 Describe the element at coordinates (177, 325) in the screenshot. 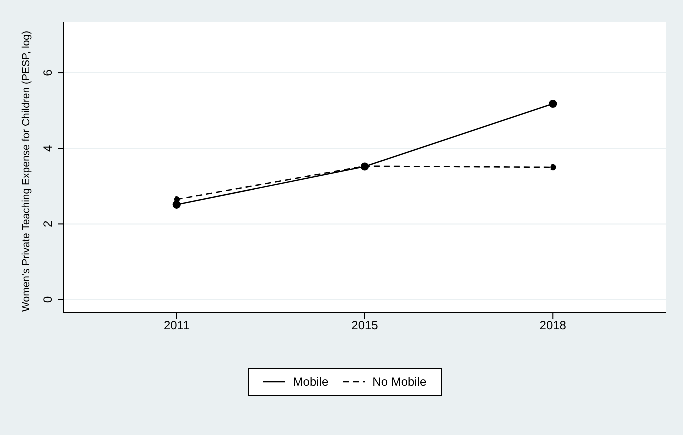

I see `x-tick-label: 2011` at that location.